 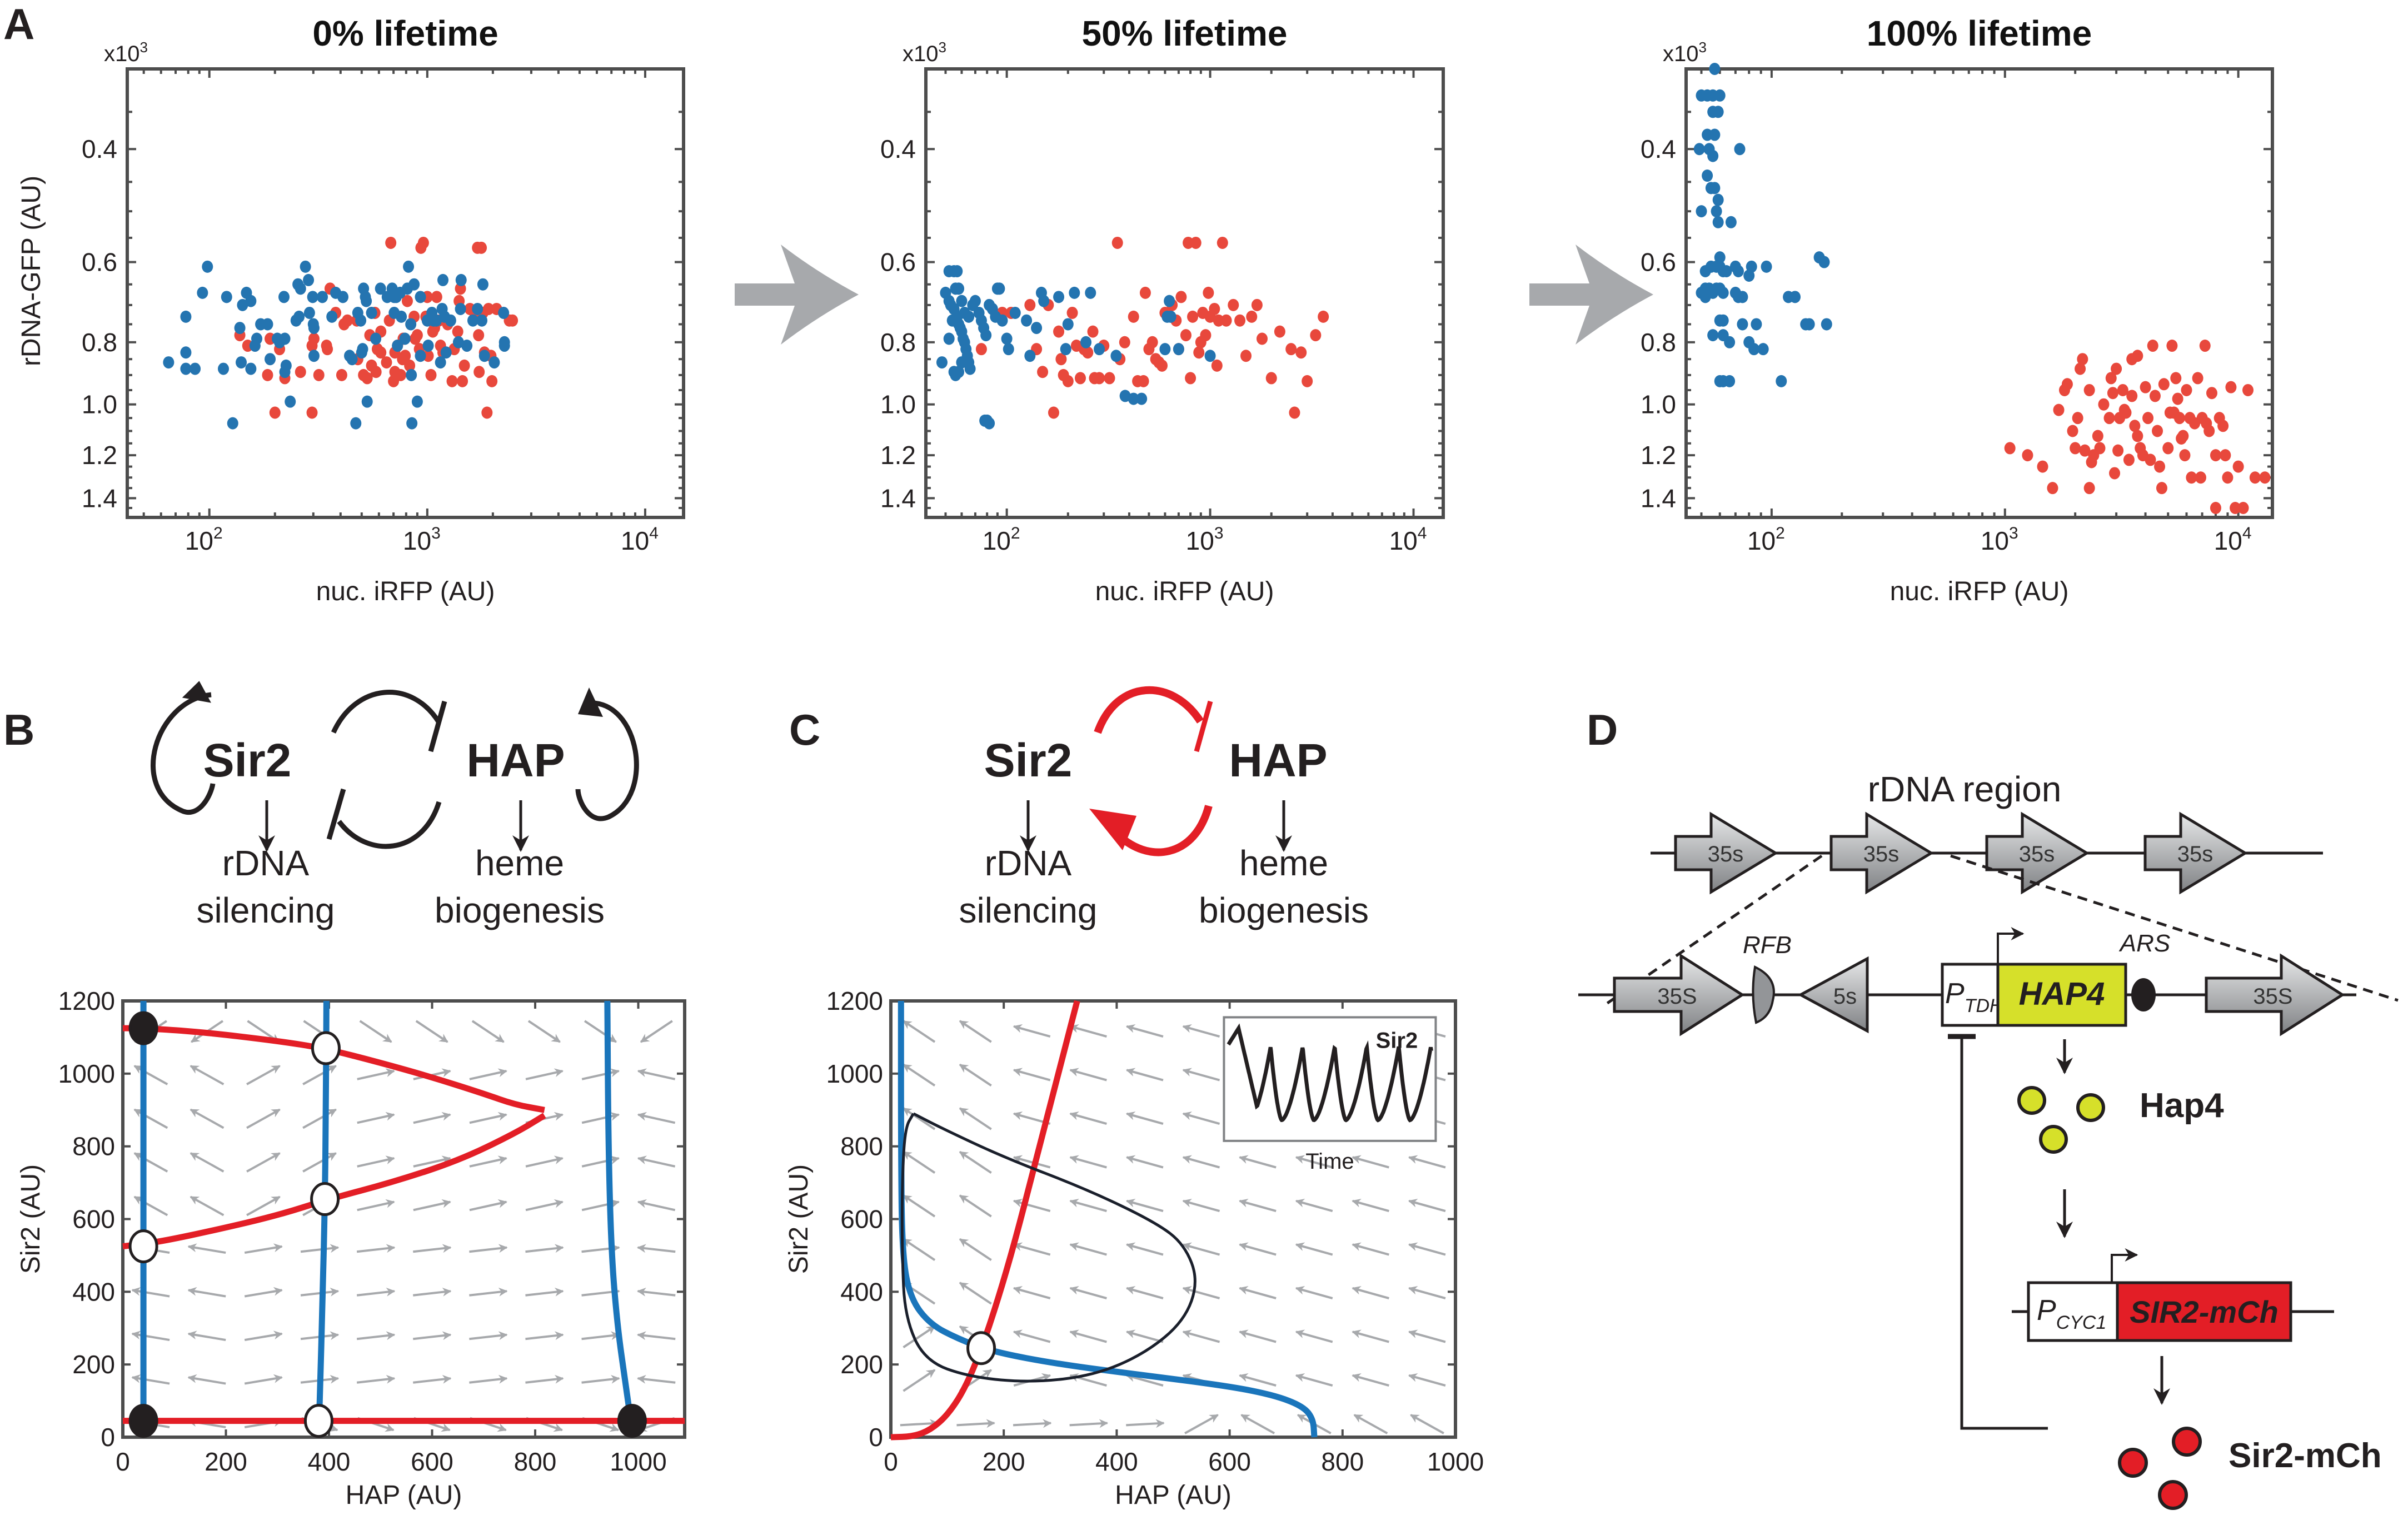 I want to click on progression-arrow-icon, so click(x=1591, y=295).